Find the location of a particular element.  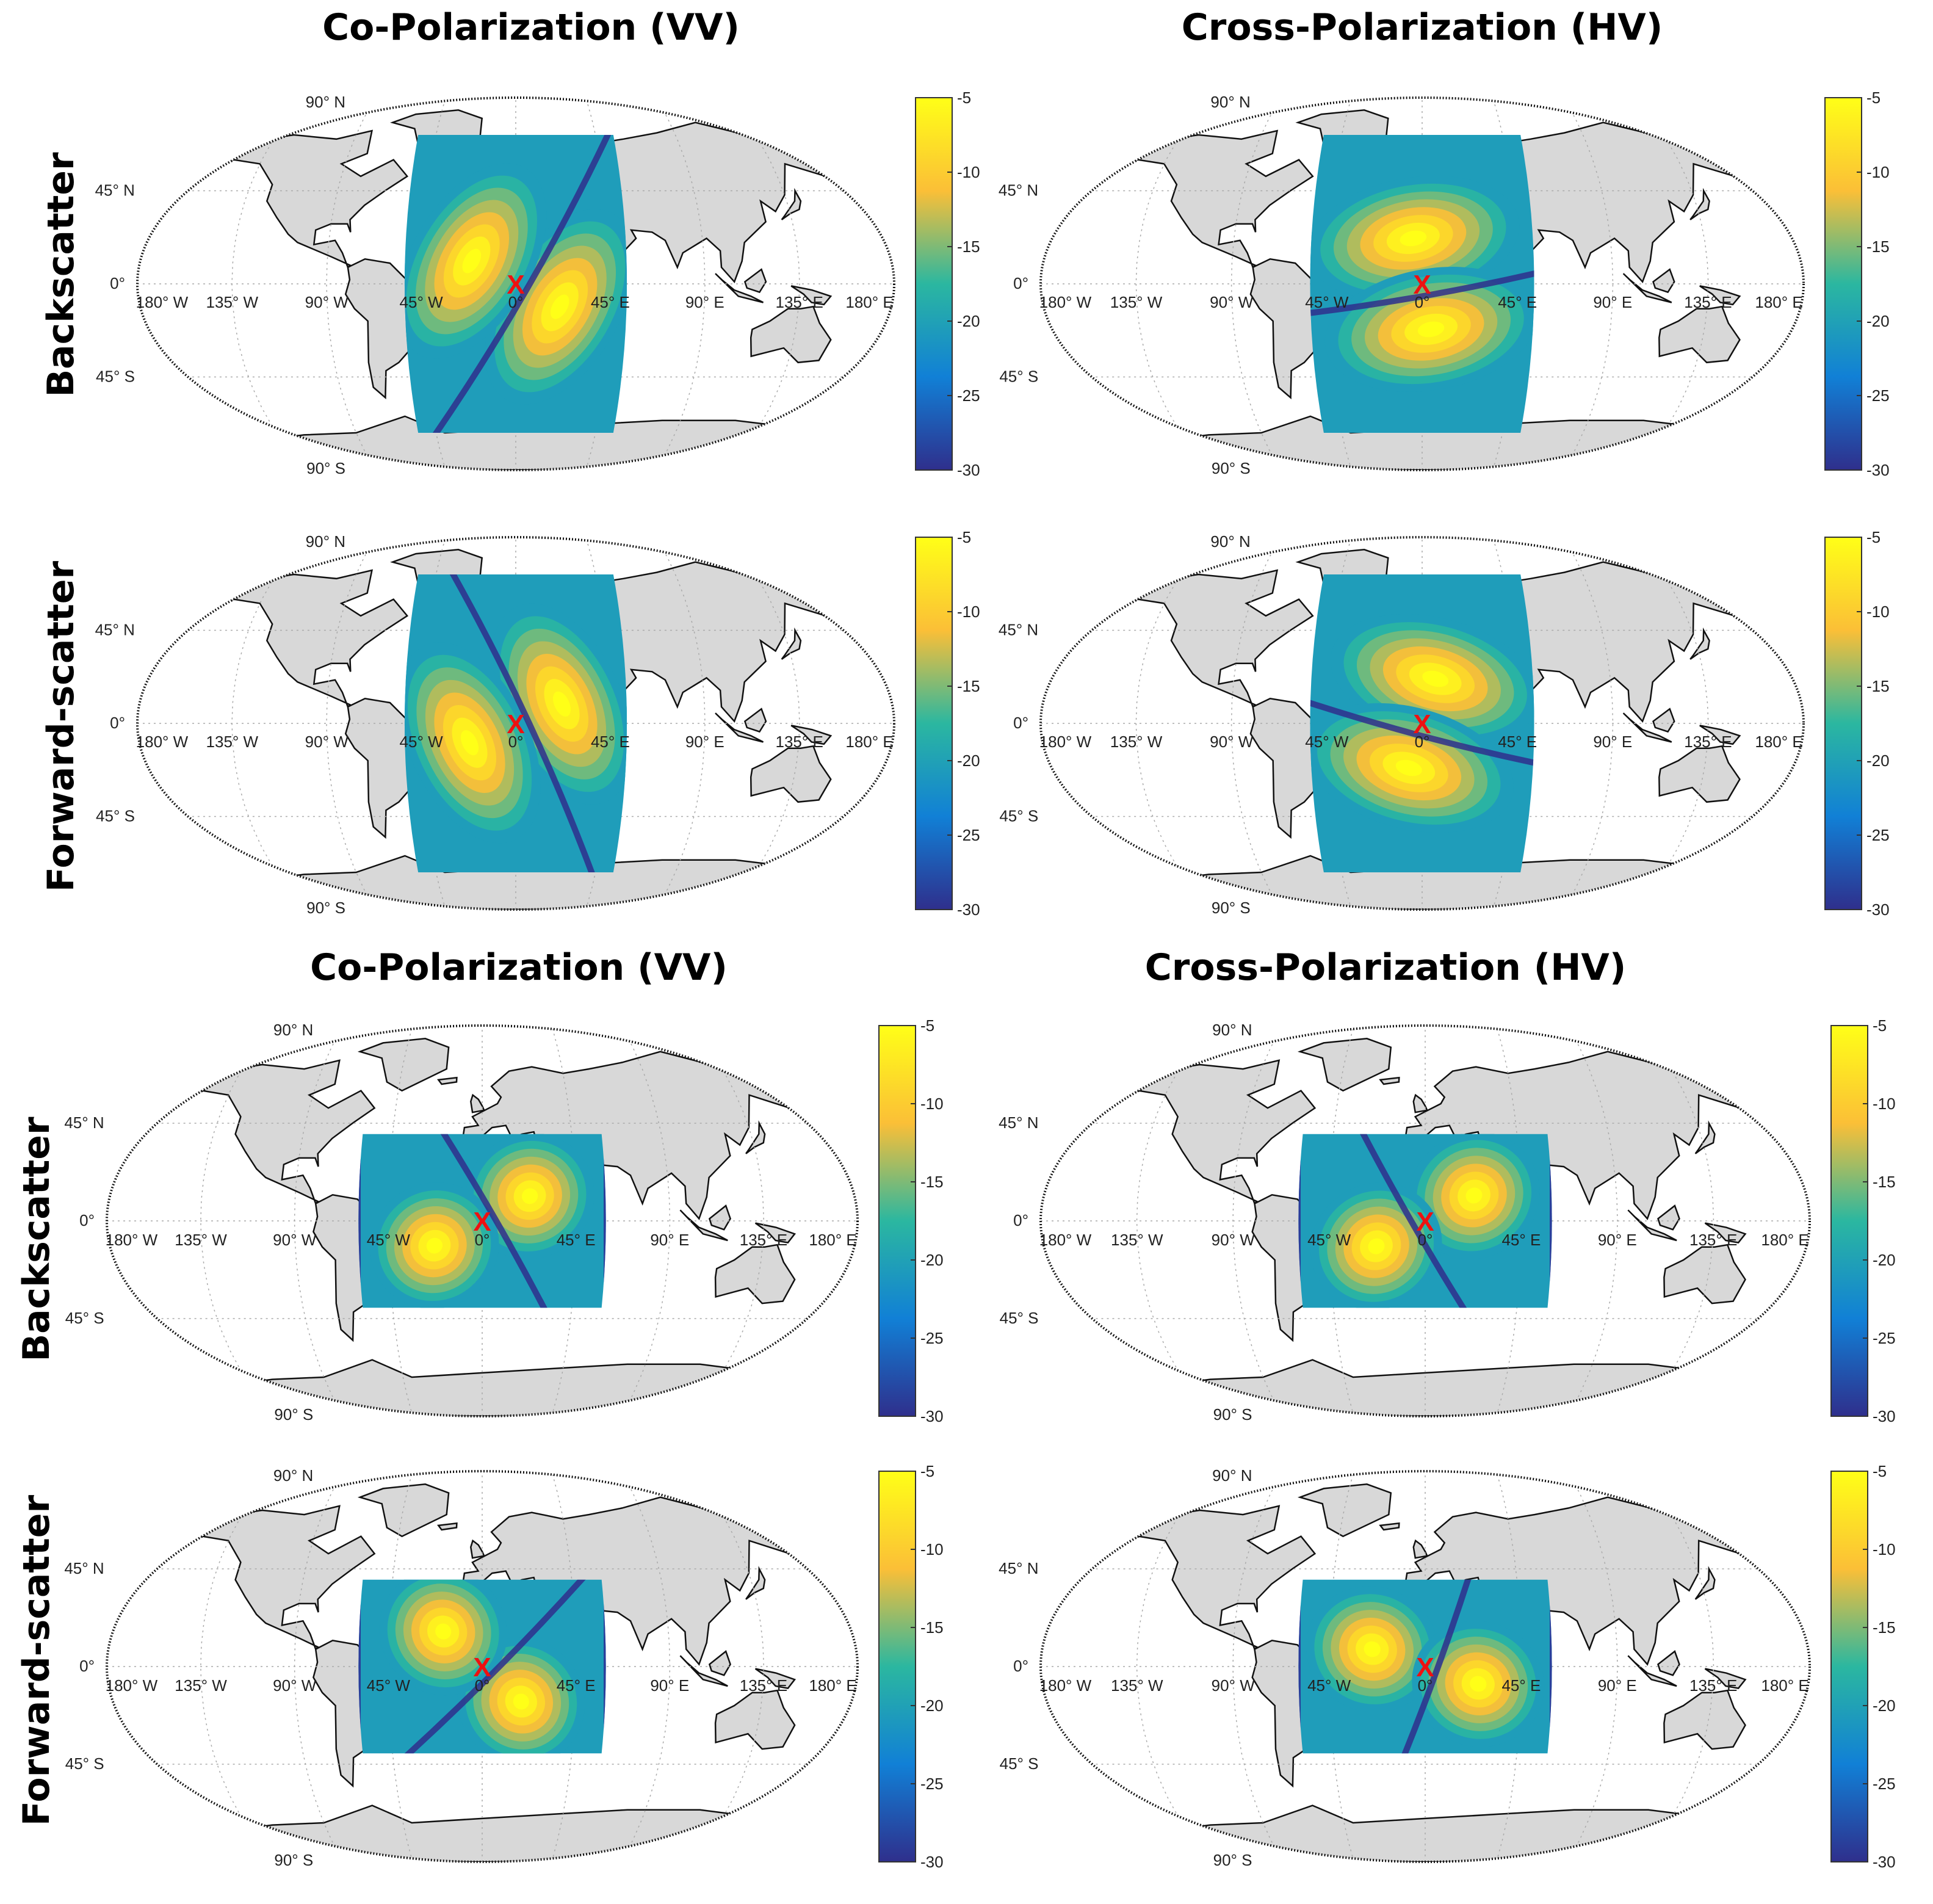

land-iceland is located at coordinates (447, 1526).